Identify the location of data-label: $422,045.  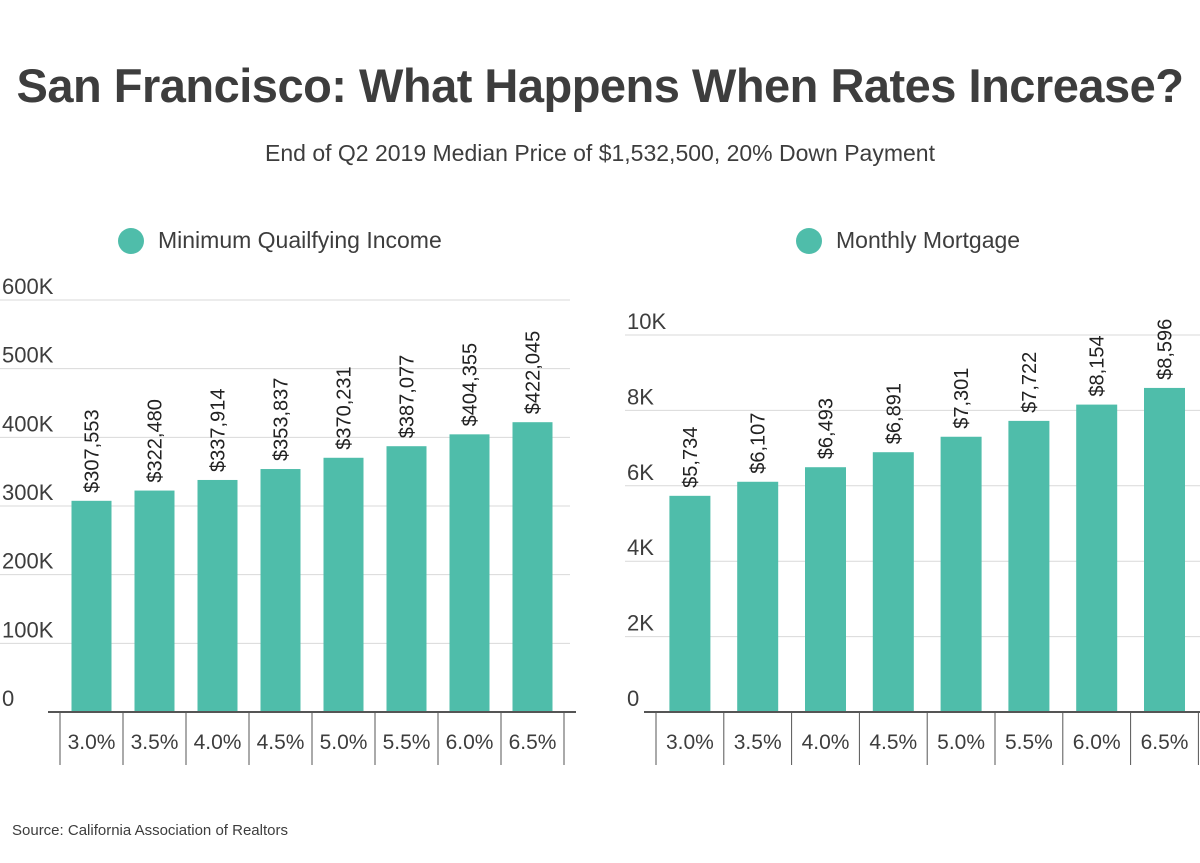
(534, 372).